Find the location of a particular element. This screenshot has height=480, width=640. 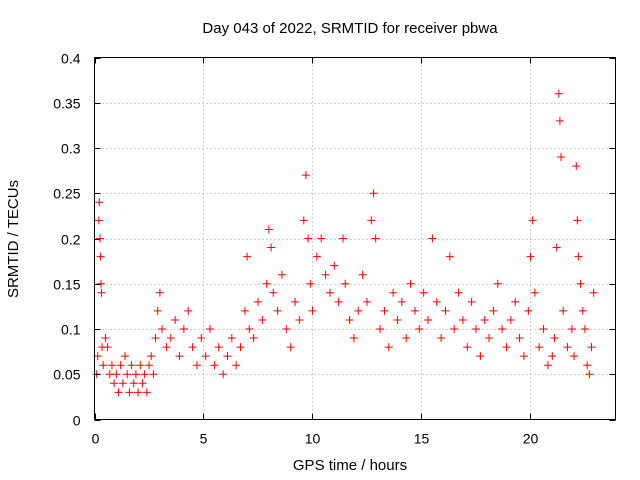

x-tick-labels: 0 5 10 15 20 is located at coordinates (315, 439).